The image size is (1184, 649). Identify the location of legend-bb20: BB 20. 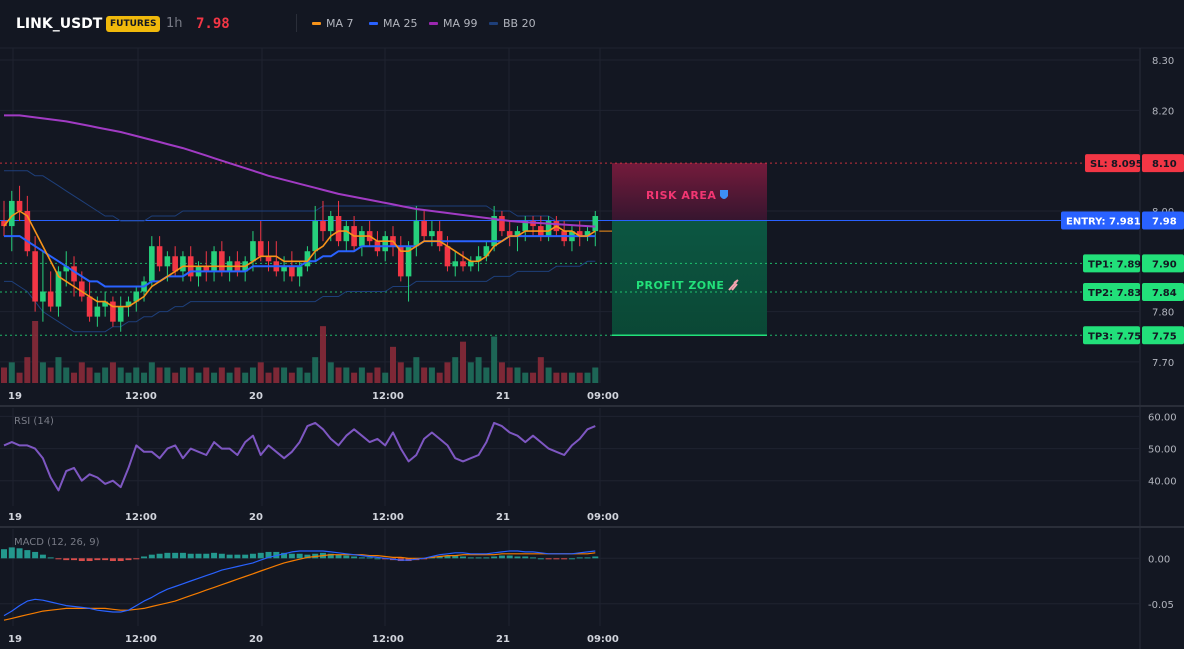
(512, 23).